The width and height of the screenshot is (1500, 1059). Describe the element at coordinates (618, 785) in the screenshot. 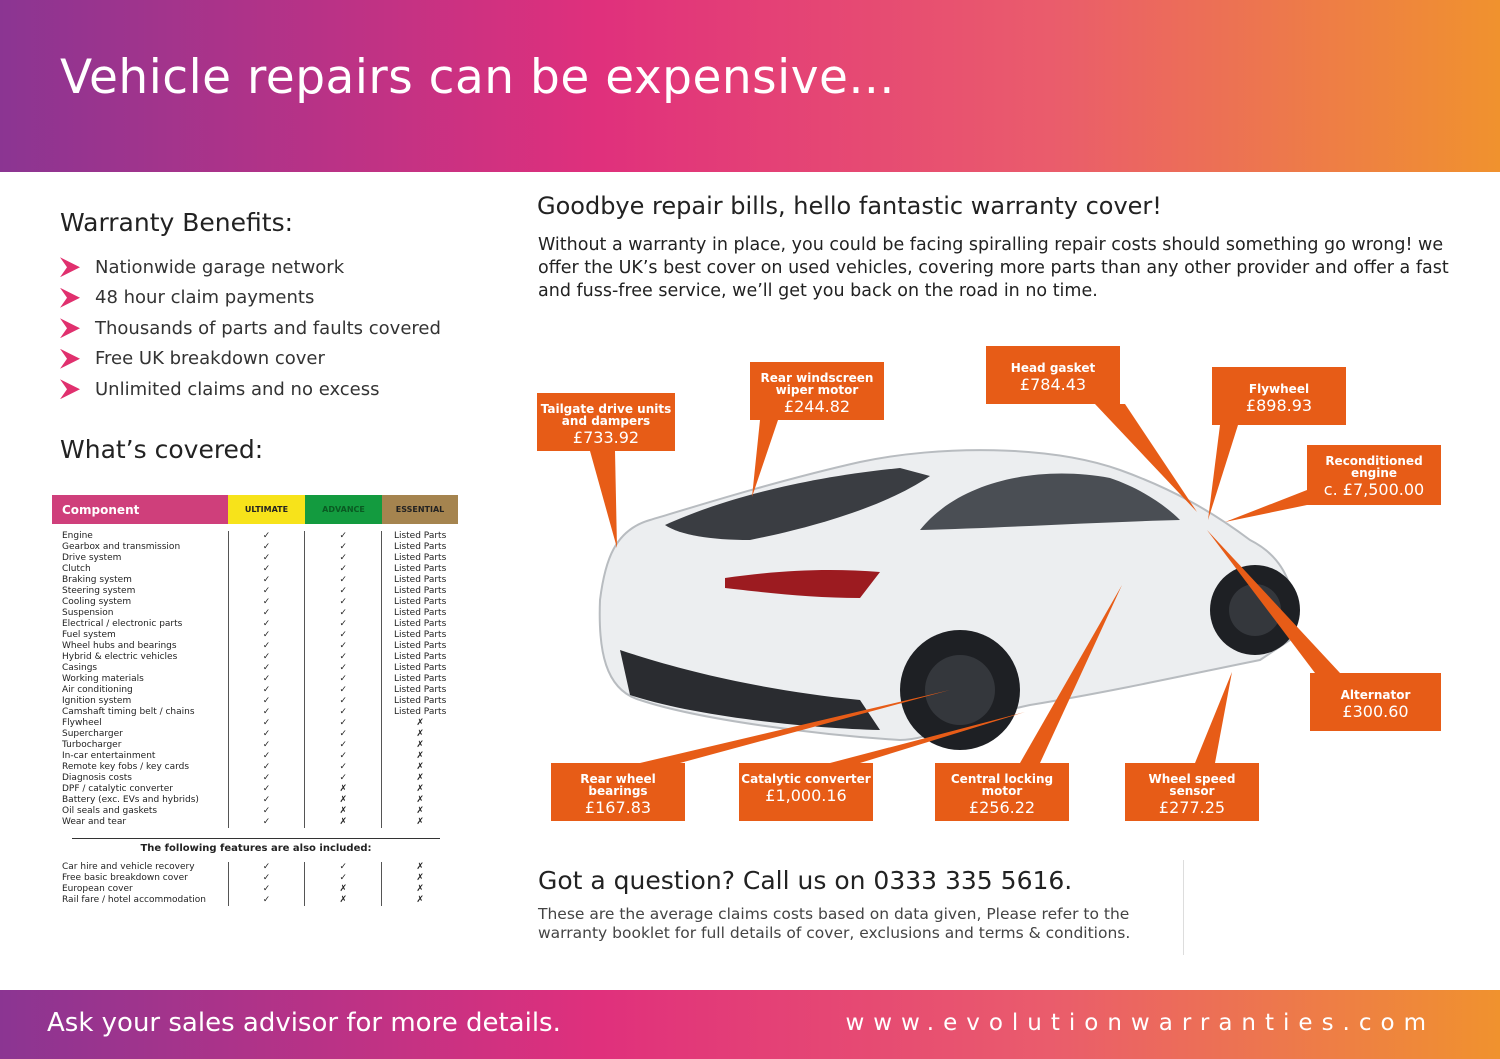

I see `callout-label: Rear wheel bearings` at that location.